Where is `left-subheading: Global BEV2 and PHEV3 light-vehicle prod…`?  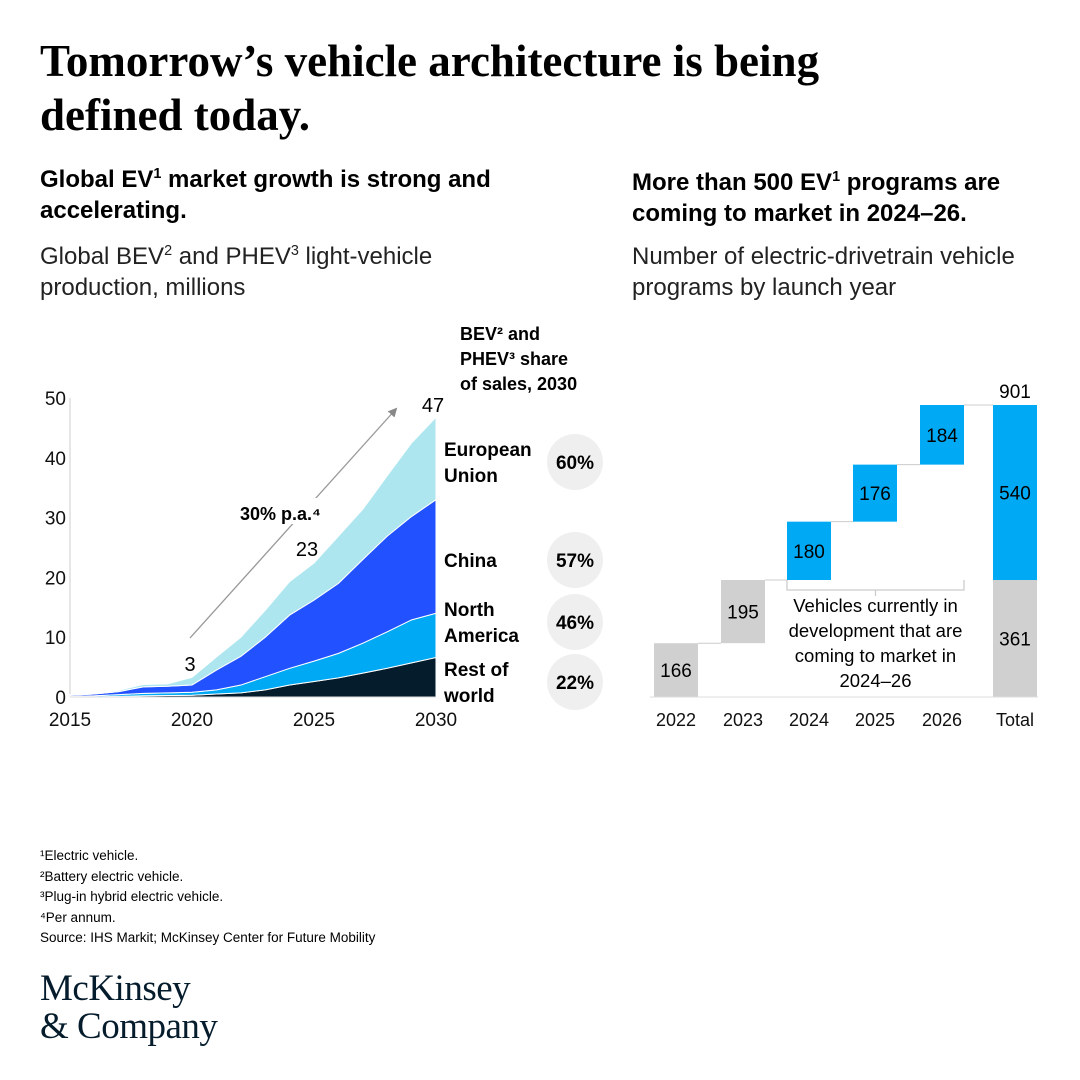 left-subheading: Global BEV2 and PHEV3 light-vehicle prod… is located at coordinates (270, 272).